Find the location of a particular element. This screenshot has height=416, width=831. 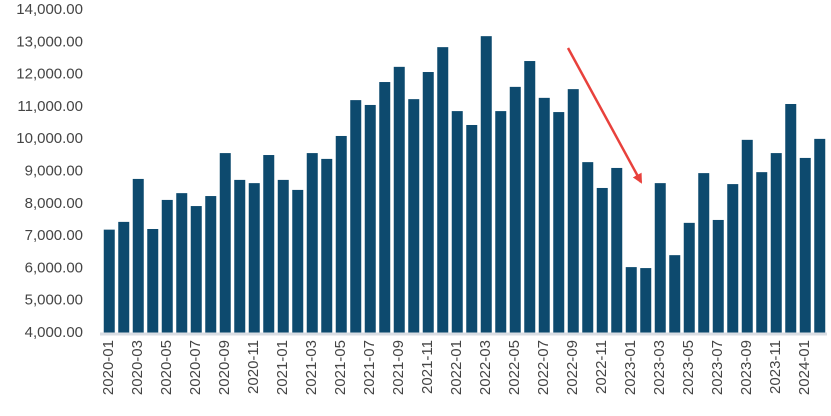

y-tick-label: 5,000.00 is located at coordinates (54, 300).